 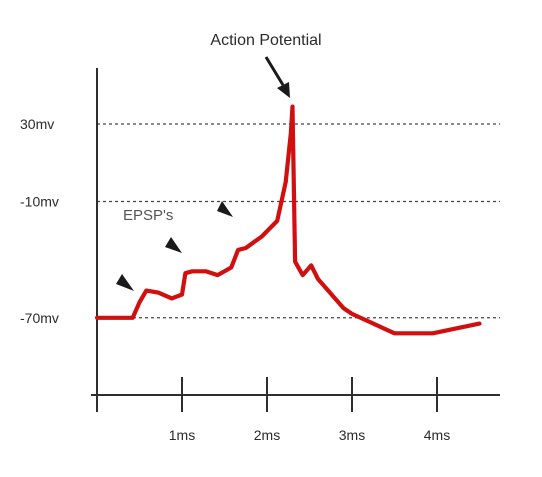 I want to click on x-tick-label: 1ms, so click(x=182, y=435).